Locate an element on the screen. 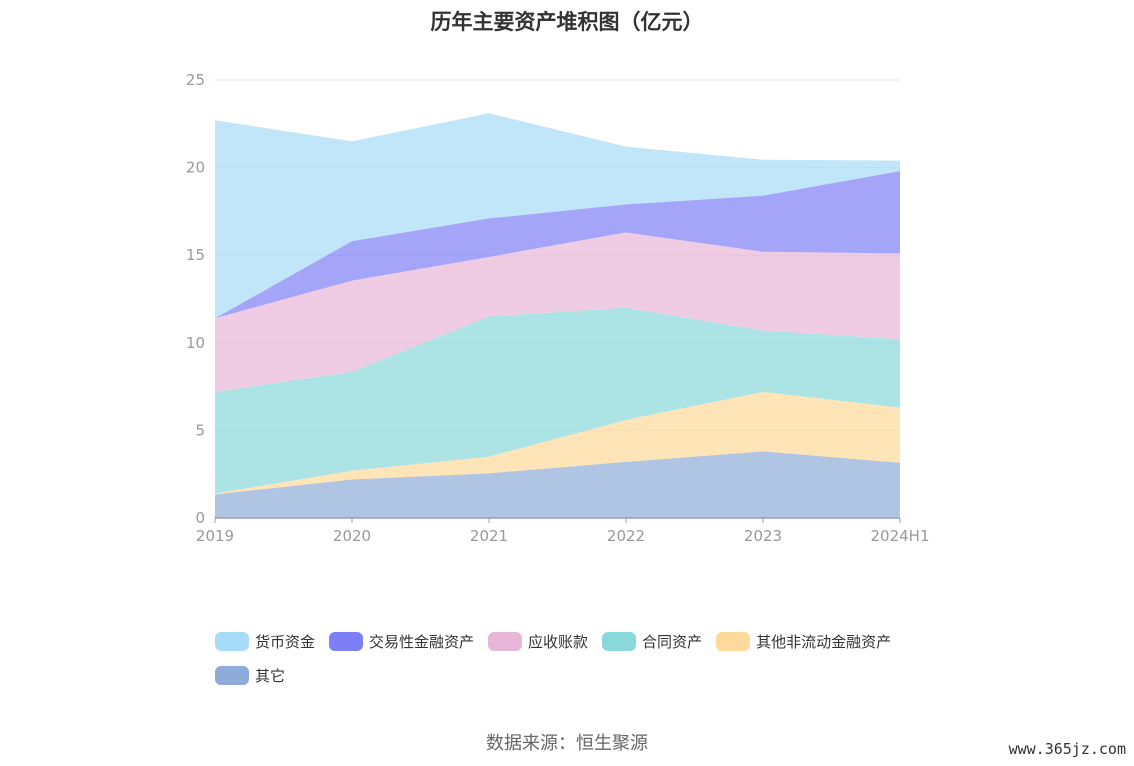  legend-label: 货币资金 is located at coordinates (285, 641).